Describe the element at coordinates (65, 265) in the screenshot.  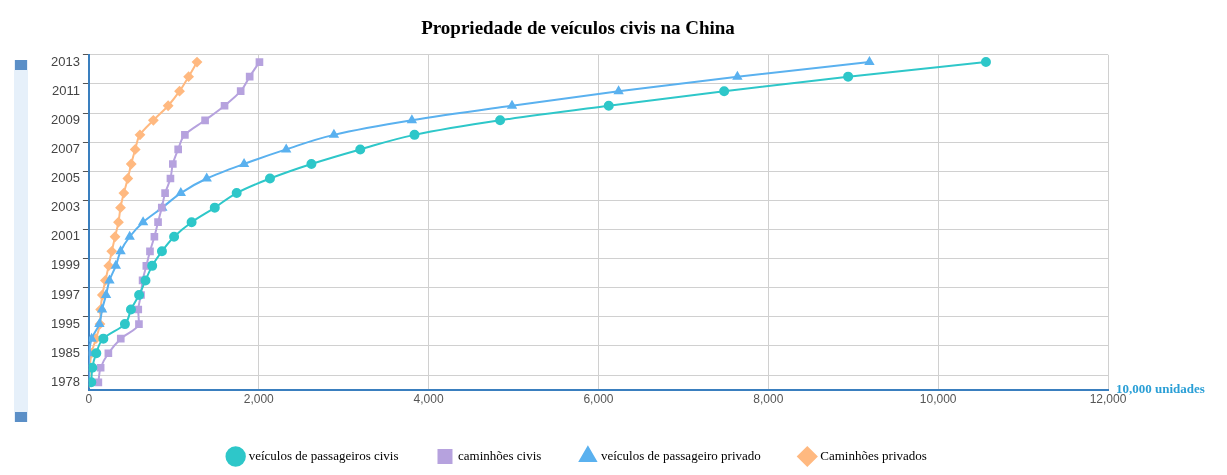
I see `y-tick-label: 1999` at that location.